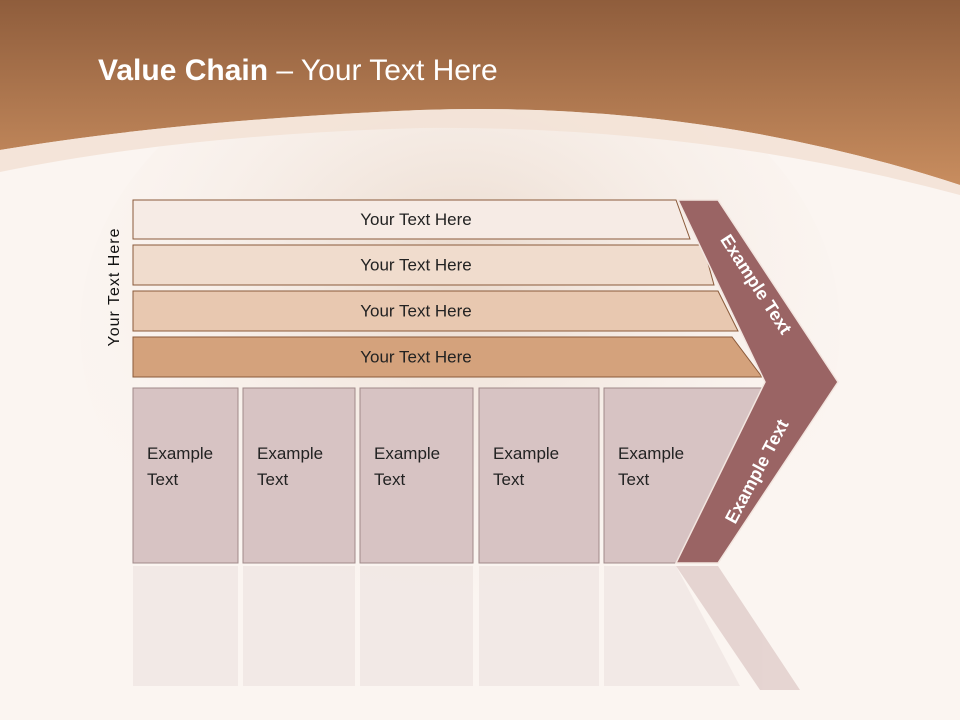 The width and height of the screenshot is (960, 720). I want to click on margin-chevron, so click(756, 381).